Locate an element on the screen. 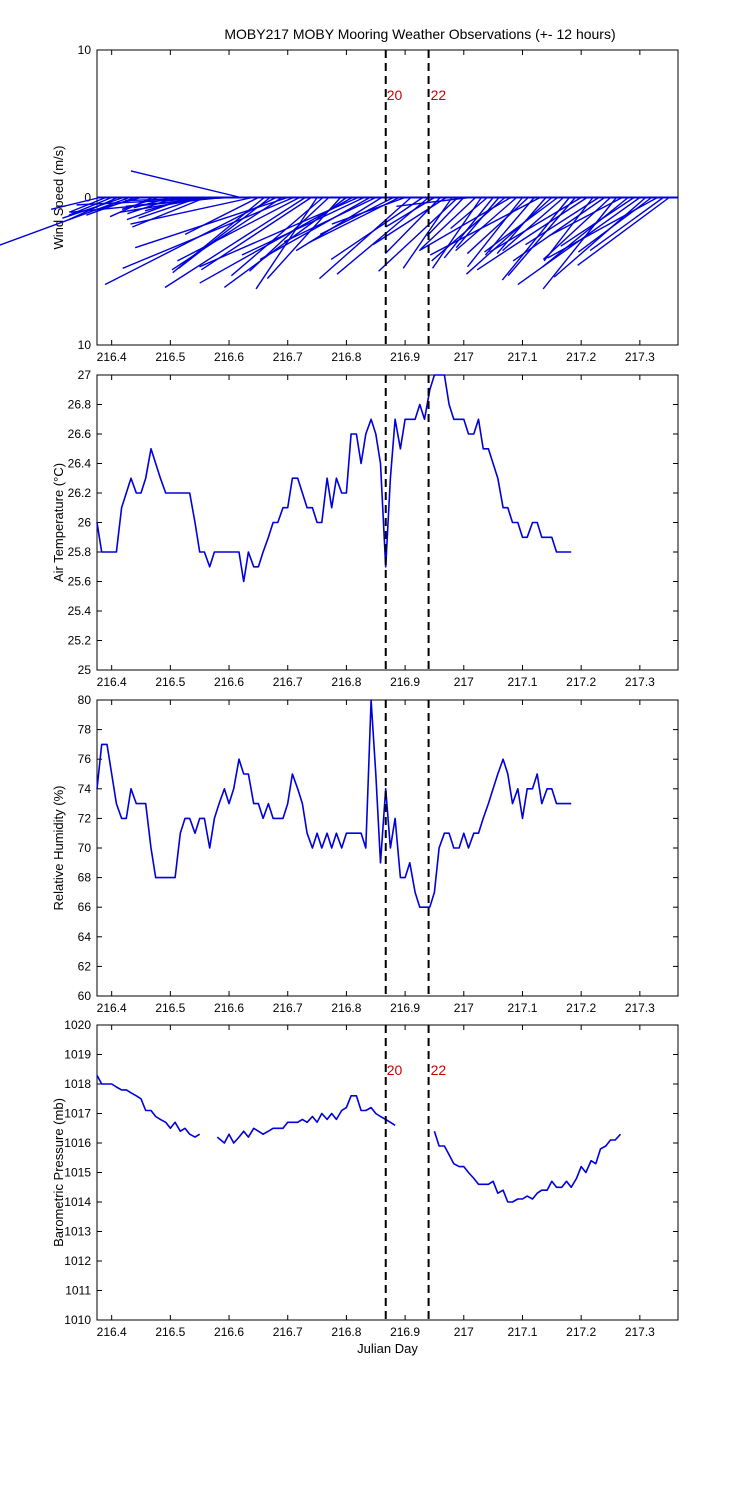  x-tick-label: 216.8 is located at coordinates (346, 357).